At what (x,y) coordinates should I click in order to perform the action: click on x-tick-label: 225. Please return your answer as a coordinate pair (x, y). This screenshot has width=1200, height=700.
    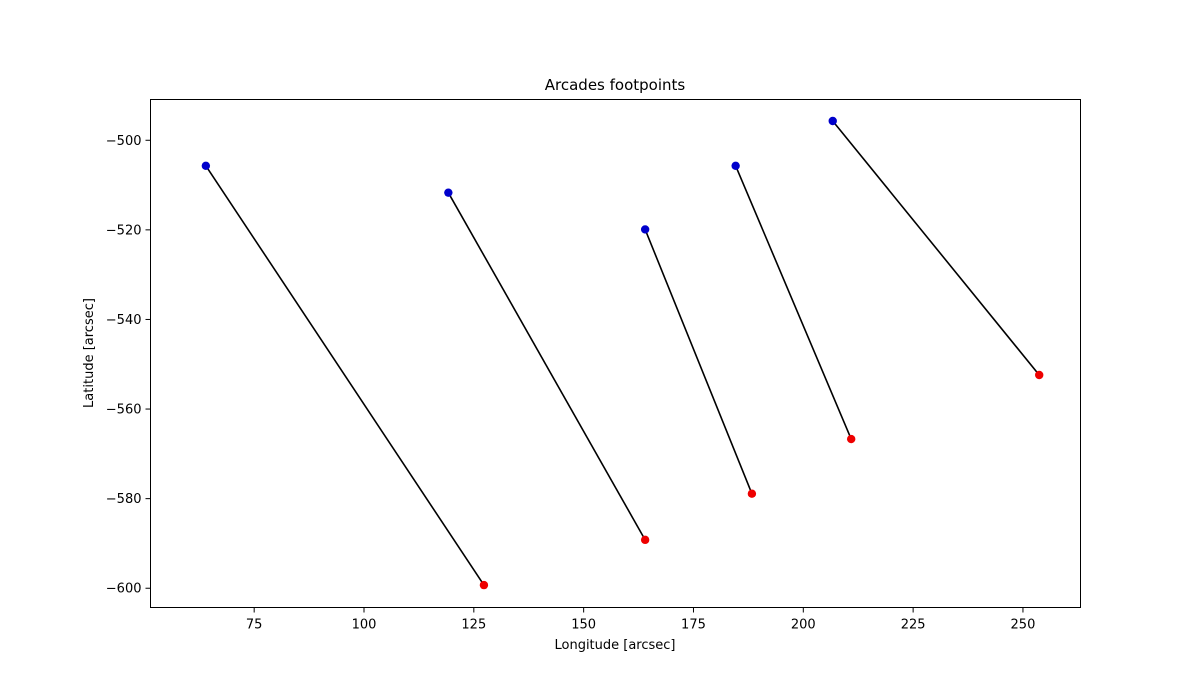
    Looking at the image, I should click on (913, 625).